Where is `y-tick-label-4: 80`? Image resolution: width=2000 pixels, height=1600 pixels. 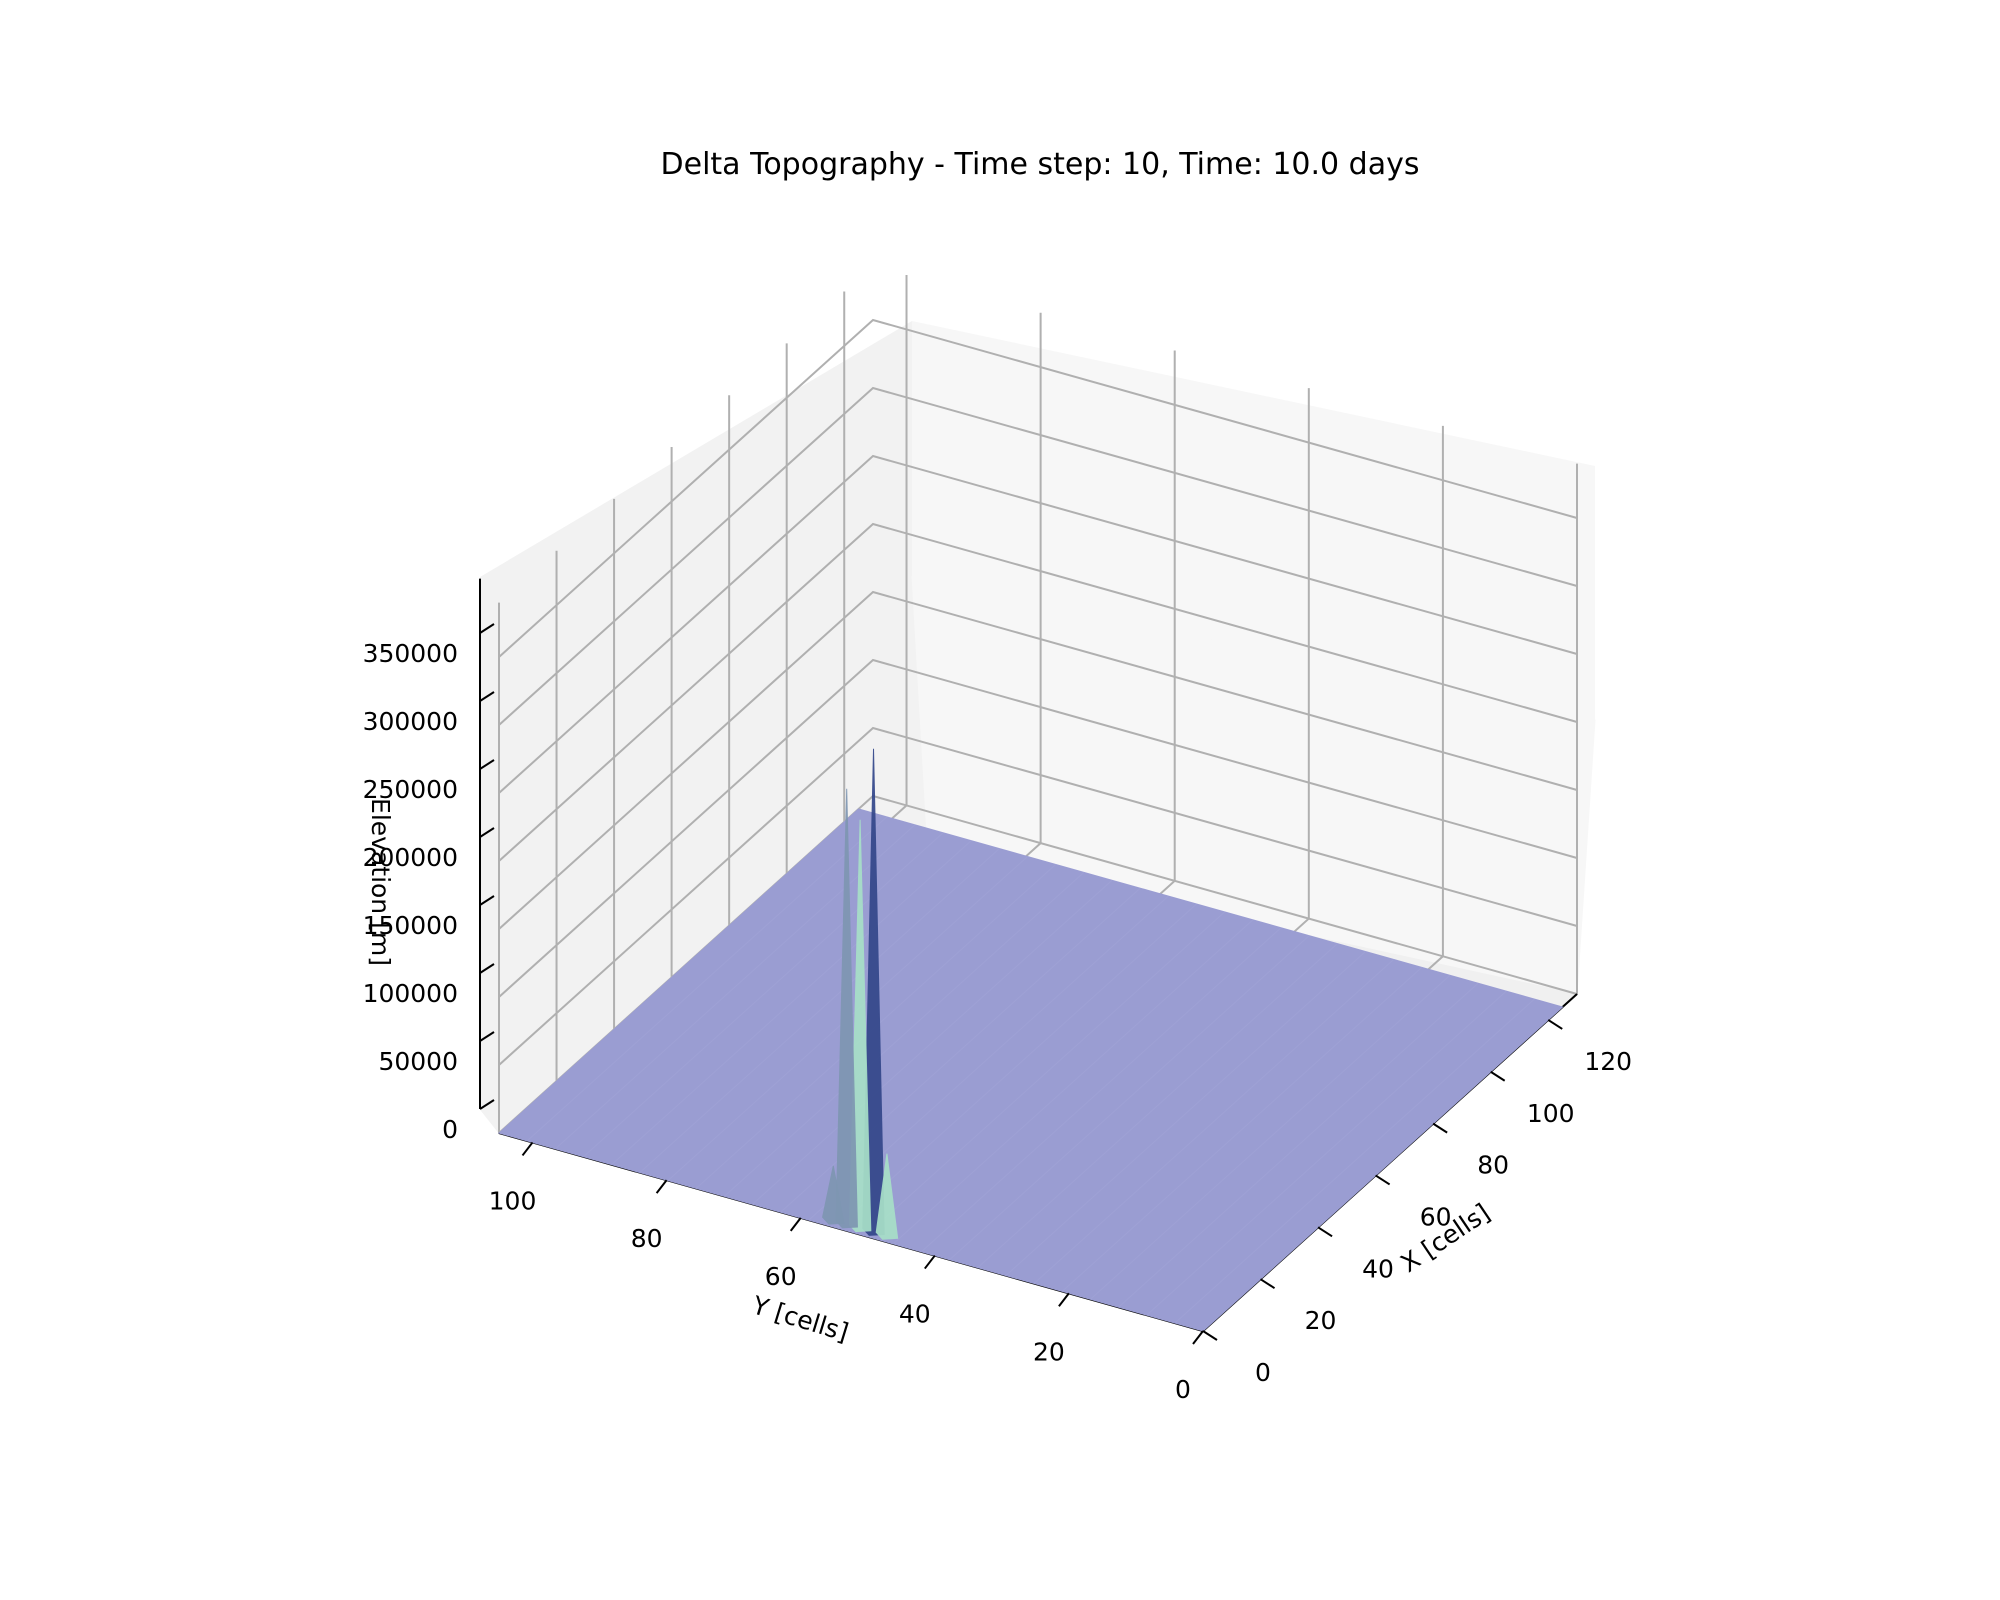
y-tick-label-4: 80 is located at coordinates (647, 1238).